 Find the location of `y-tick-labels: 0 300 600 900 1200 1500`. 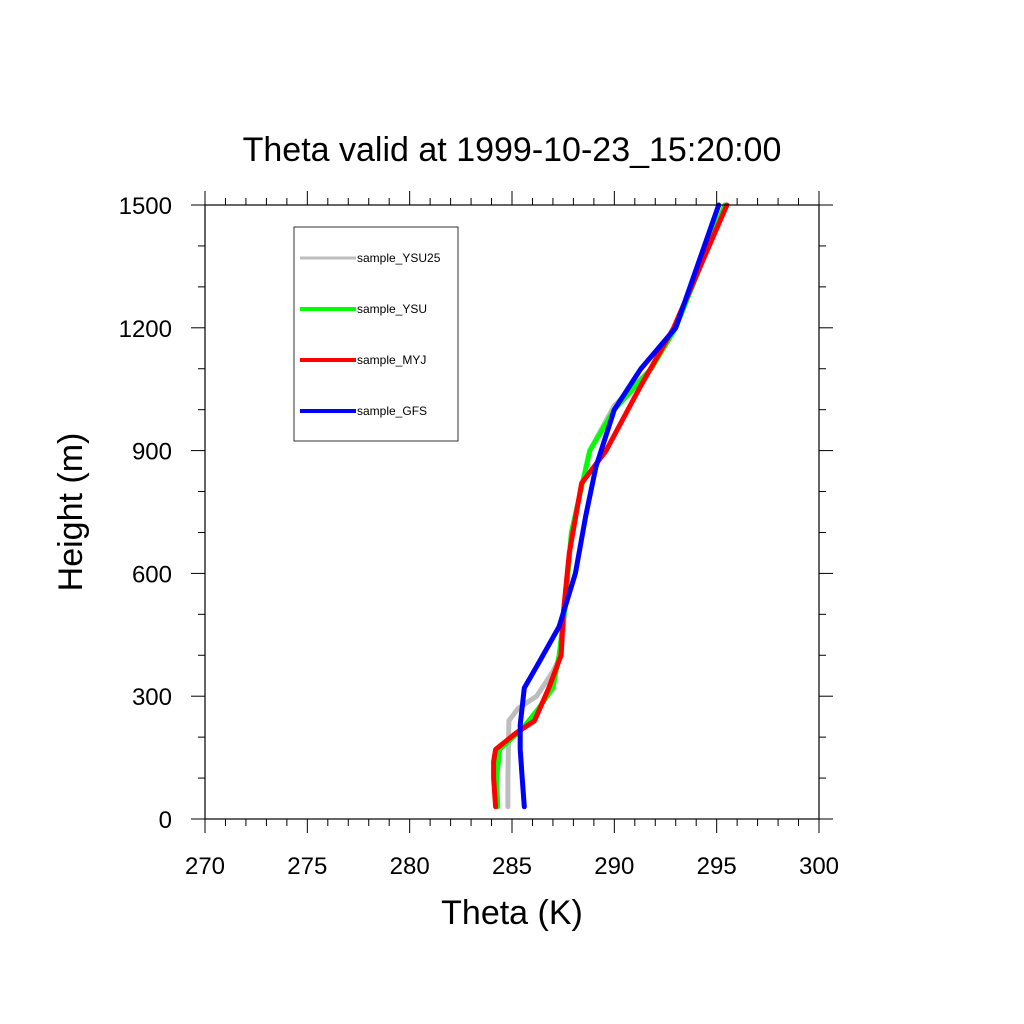

y-tick-labels: 0 300 600 900 1200 1500 is located at coordinates (145, 513).